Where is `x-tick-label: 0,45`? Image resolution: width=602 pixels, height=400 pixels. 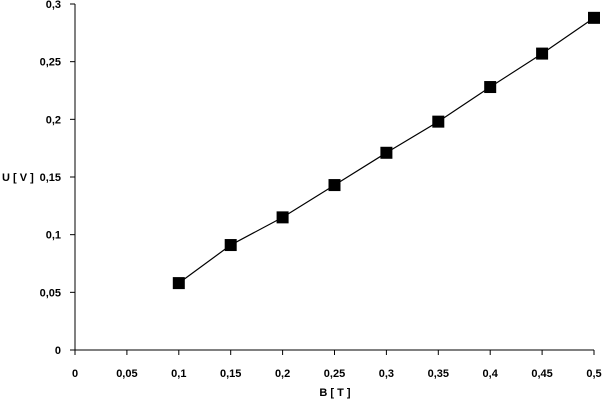
x-tick-label: 0,45 is located at coordinates (541, 374).